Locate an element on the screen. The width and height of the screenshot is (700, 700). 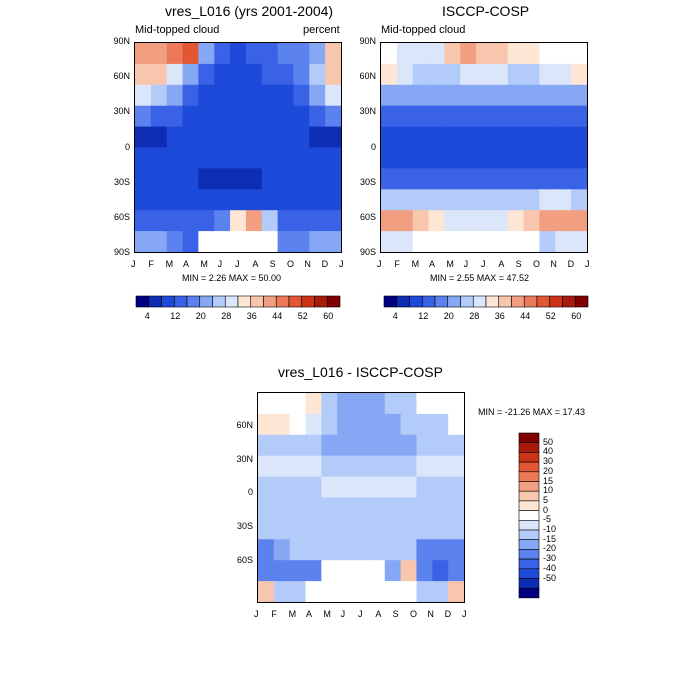
colorbar-tick-label: 60 is located at coordinates (328, 316).